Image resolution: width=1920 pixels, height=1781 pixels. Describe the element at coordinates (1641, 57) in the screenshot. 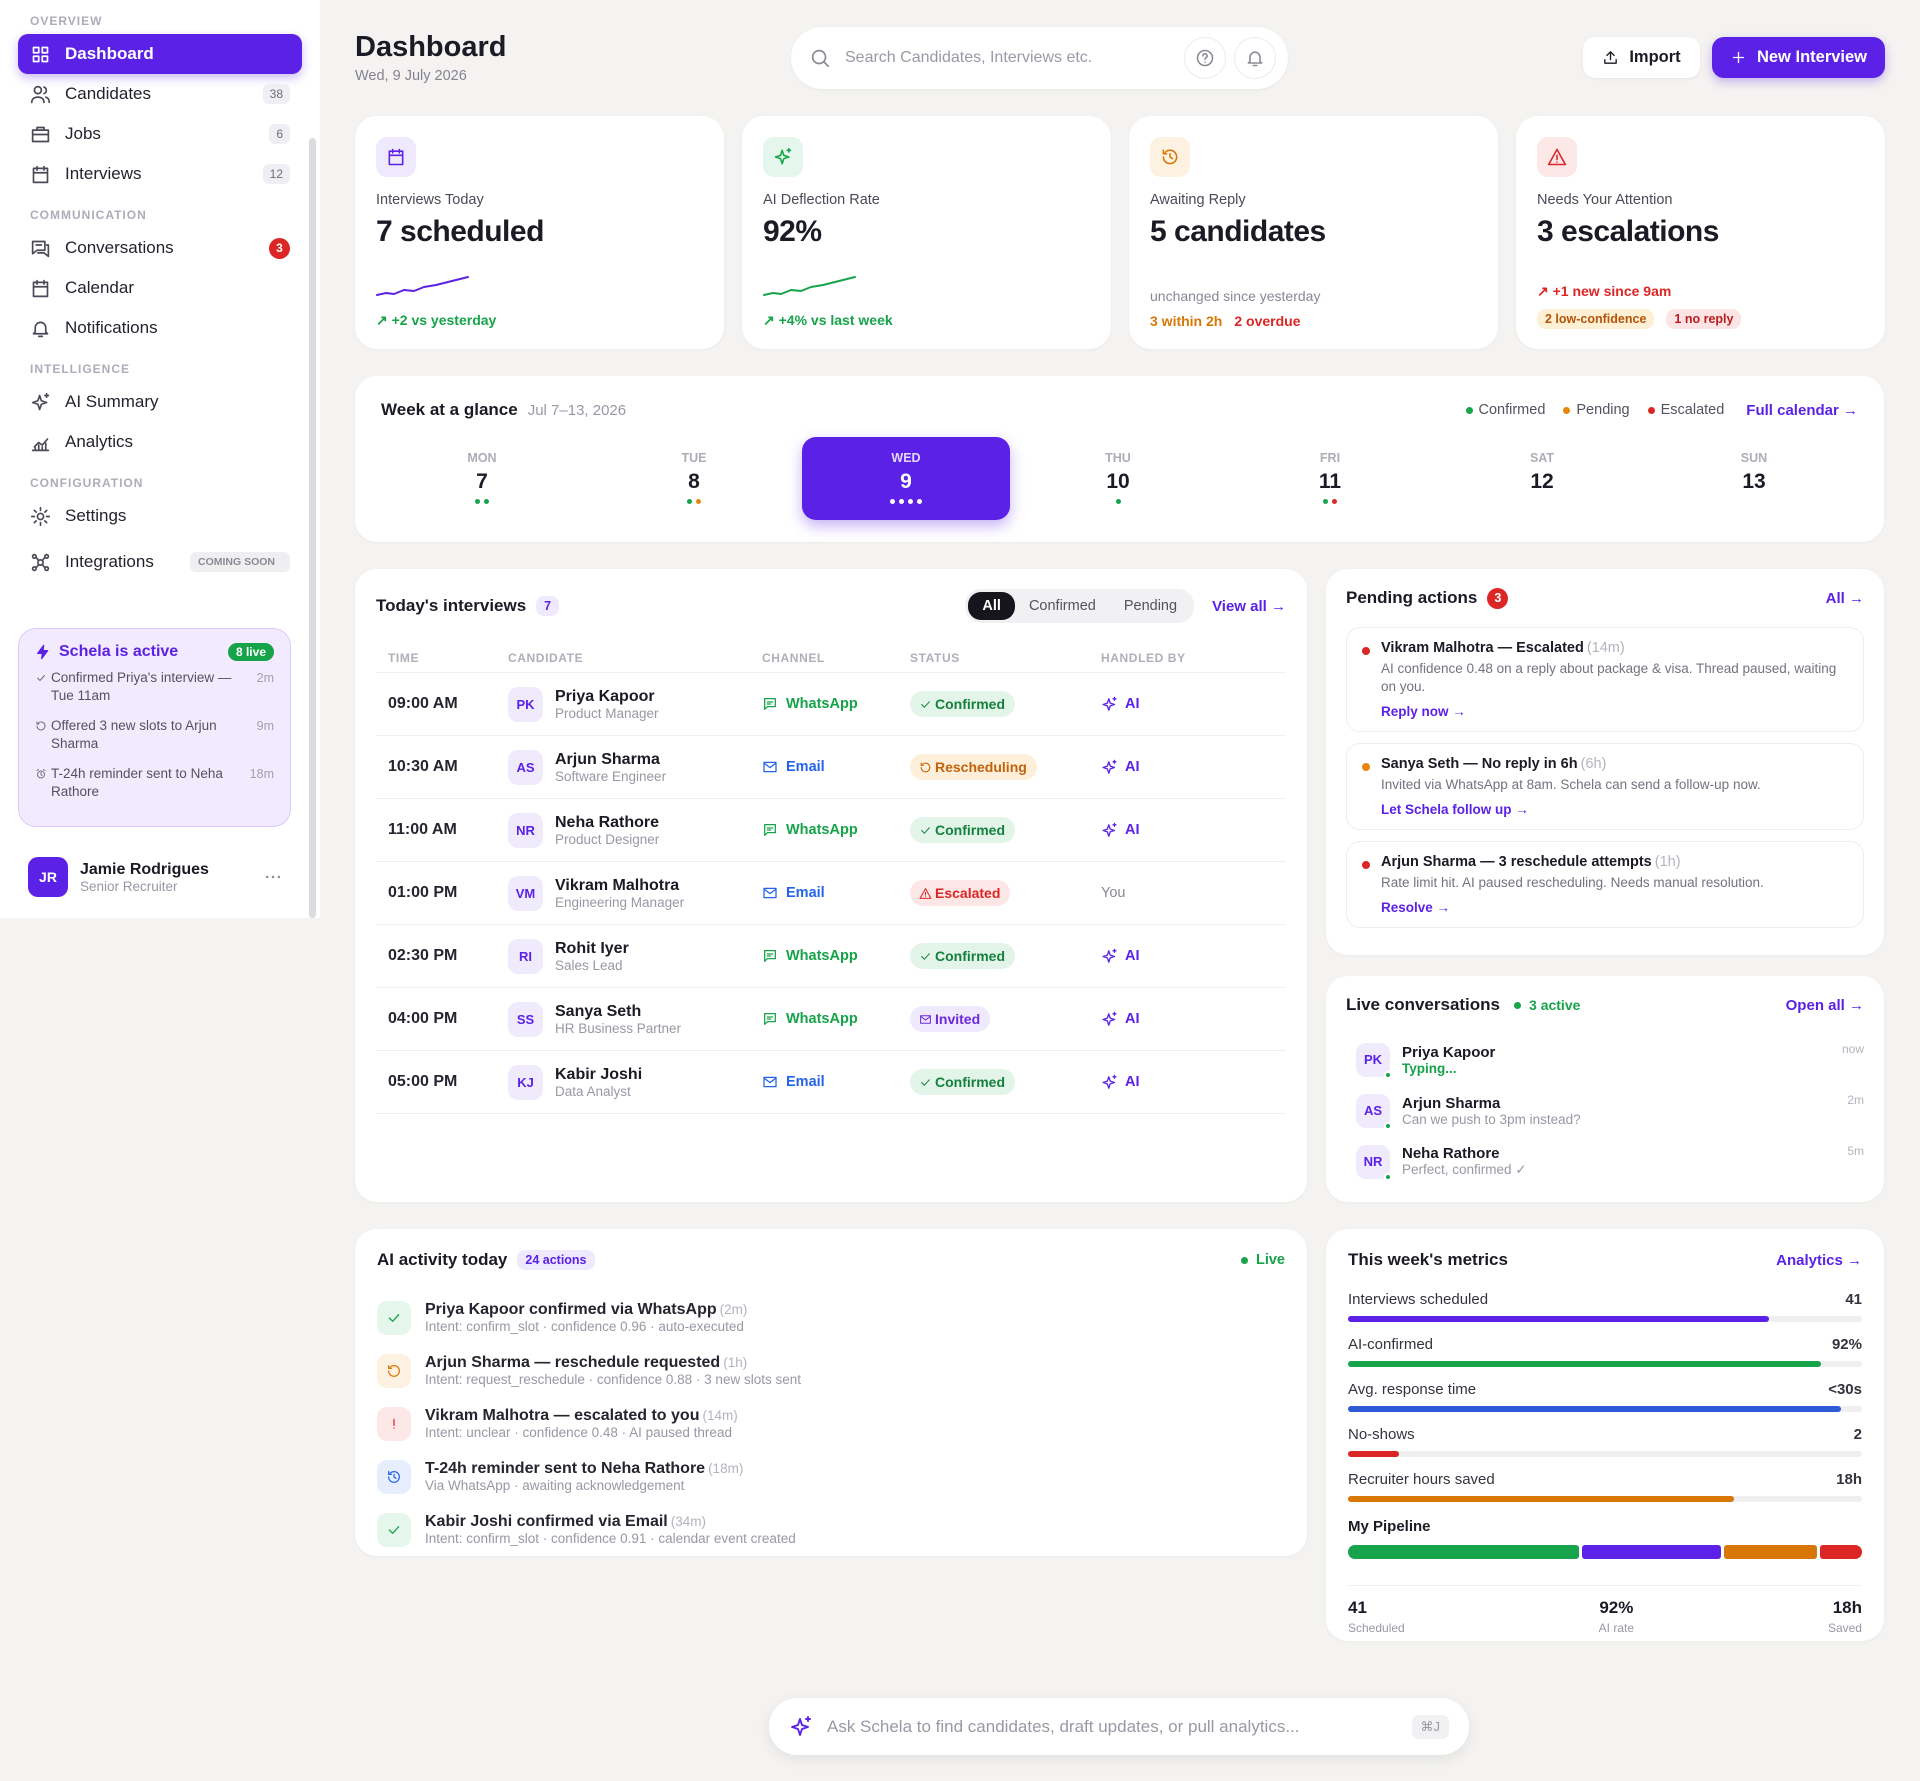

I see `import-button: Import` at that location.